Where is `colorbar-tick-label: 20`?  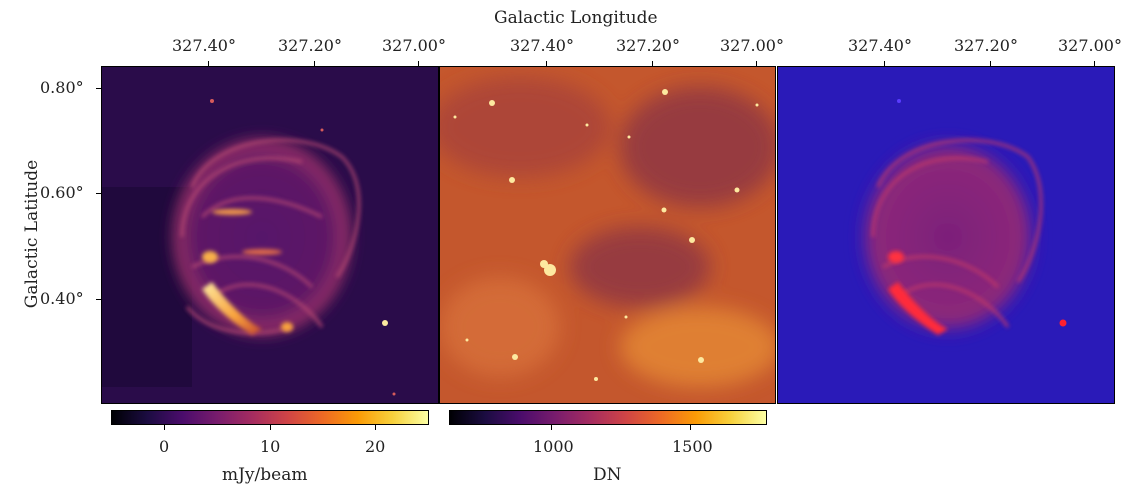
colorbar-tick-label: 20 is located at coordinates (375, 446).